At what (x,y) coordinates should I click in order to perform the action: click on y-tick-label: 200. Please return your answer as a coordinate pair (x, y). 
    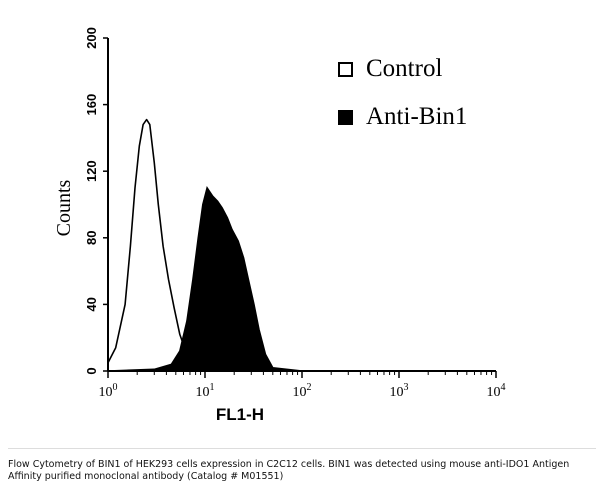
    Looking at the image, I should click on (91, 38).